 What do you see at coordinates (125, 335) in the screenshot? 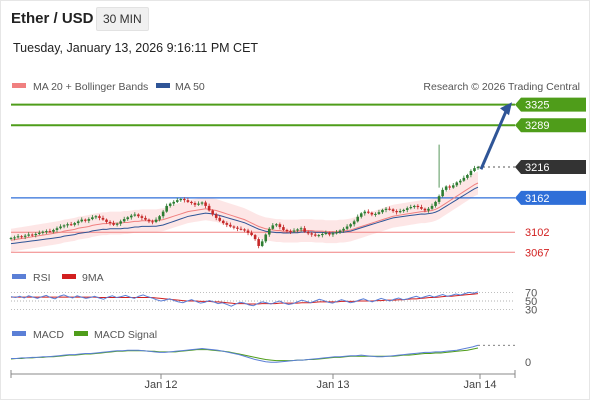
I see `macd-signal-legend-label: MACD Signal` at bounding box center [125, 335].